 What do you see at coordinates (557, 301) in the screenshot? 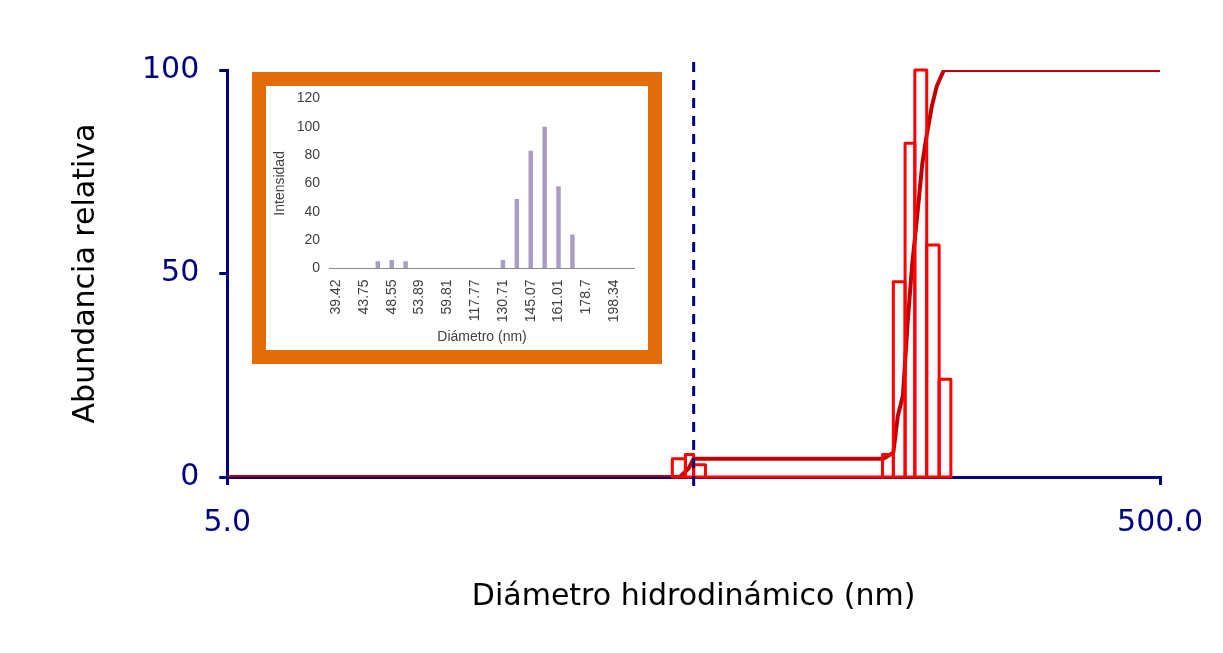
I see `x-tick-label: 161.01` at bounding box center [557, 301].